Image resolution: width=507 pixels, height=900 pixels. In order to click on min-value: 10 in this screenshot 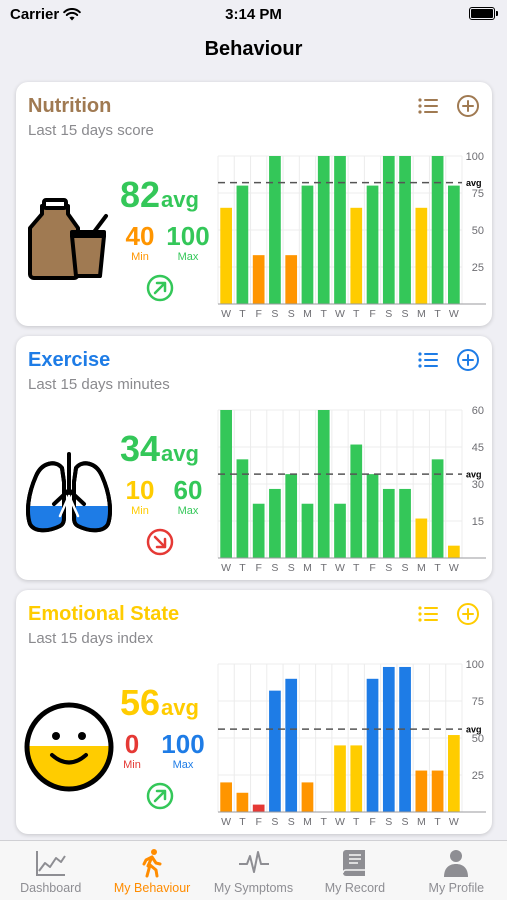, I will do `click(140, 490)`.